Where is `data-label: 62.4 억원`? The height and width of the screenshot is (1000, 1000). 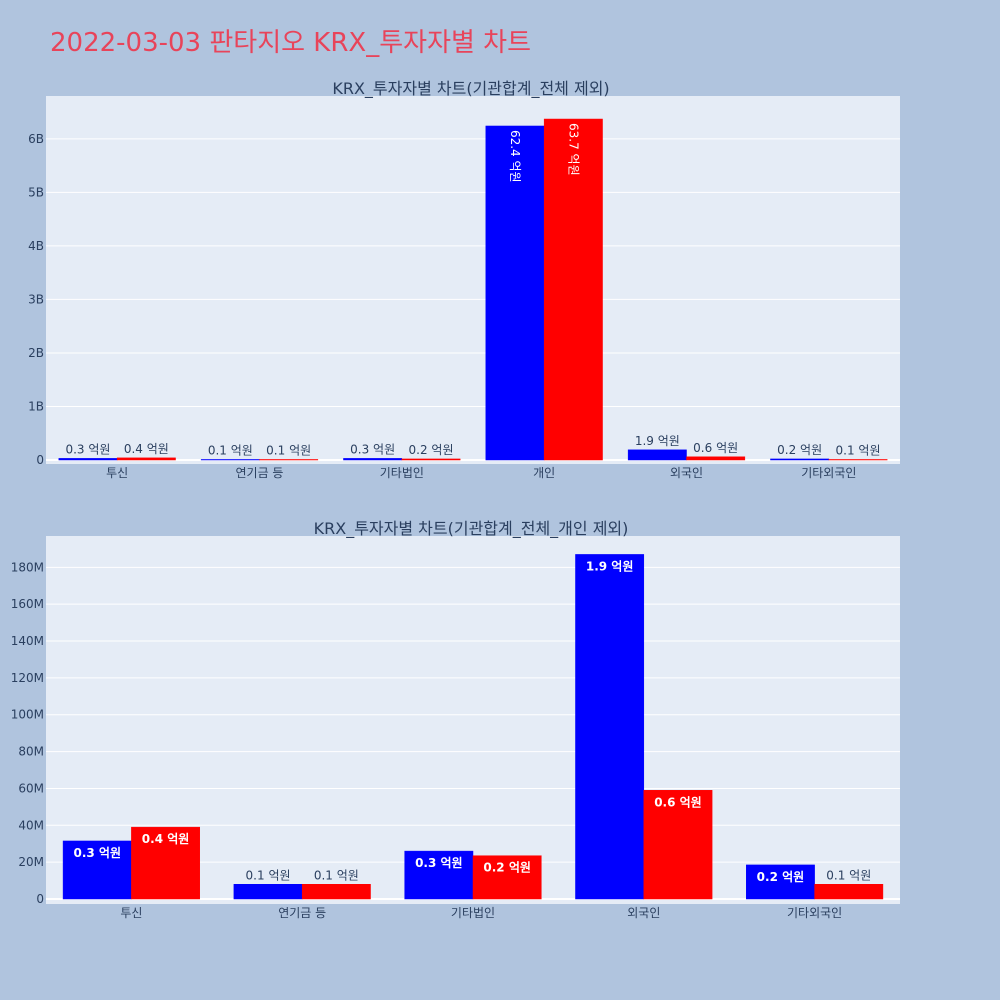
data-label: 62.4 억원 is located at coordinates (515, 156).